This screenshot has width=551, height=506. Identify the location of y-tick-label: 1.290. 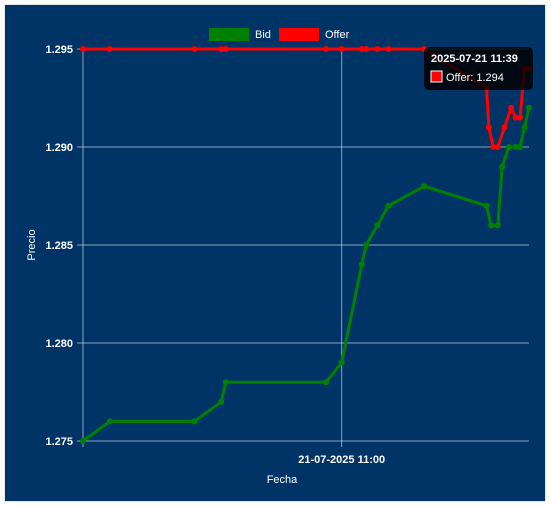
(59, 148).